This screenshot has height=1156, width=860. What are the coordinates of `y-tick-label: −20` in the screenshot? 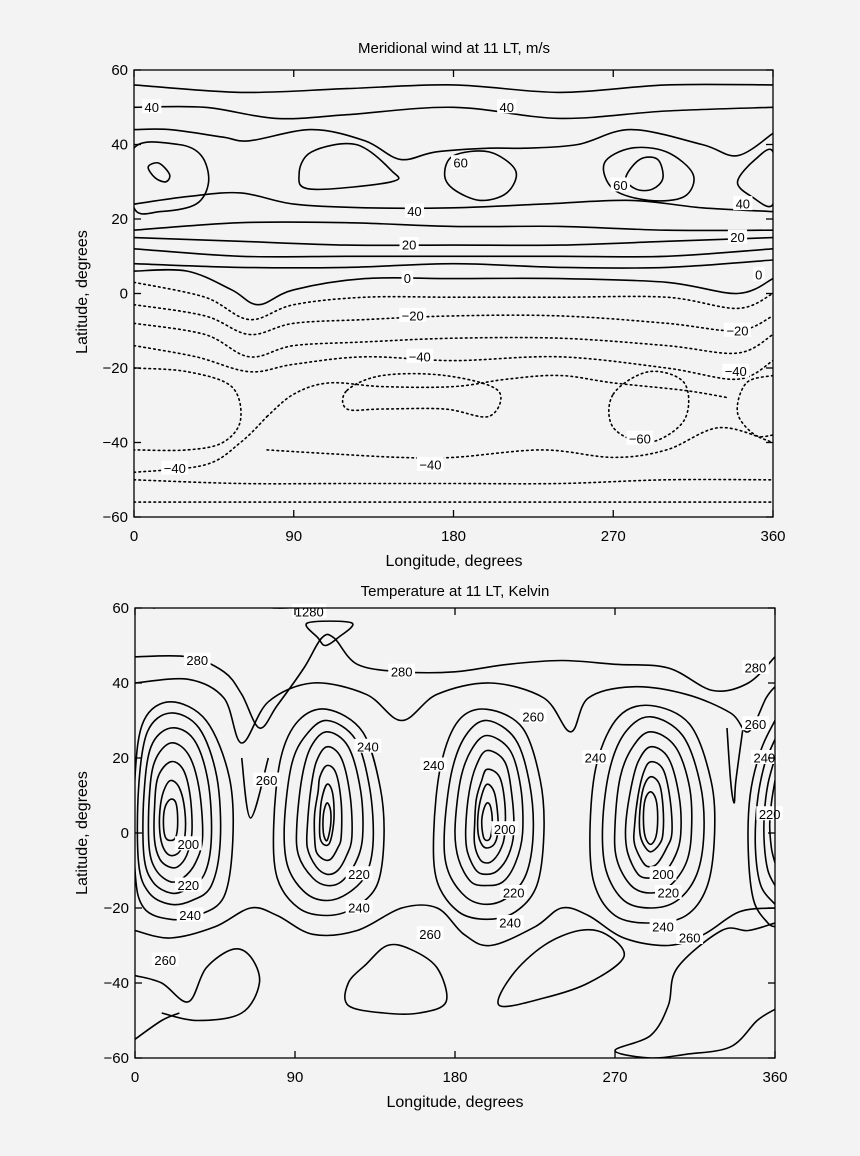 It's located at (116, 908).